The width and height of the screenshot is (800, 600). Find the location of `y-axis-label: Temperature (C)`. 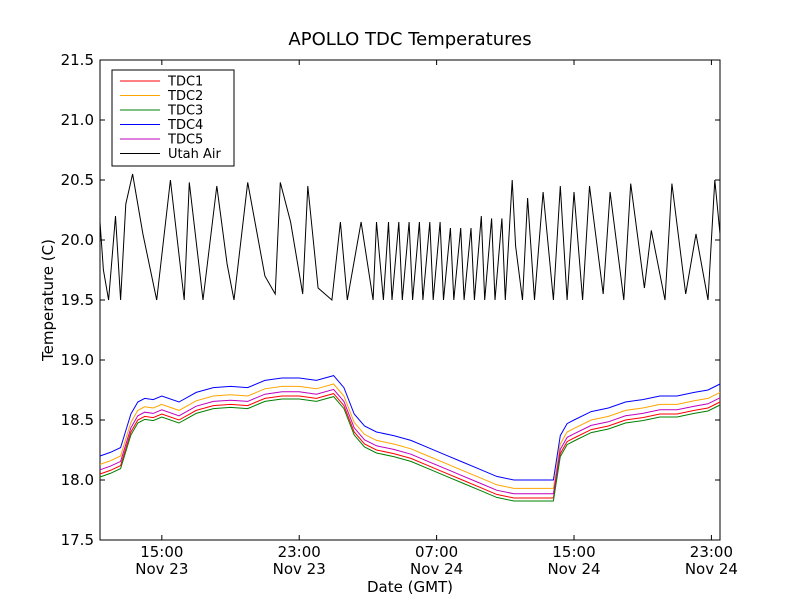

y-axis-label: Temperature (C) is located at coordinates (48, 300).